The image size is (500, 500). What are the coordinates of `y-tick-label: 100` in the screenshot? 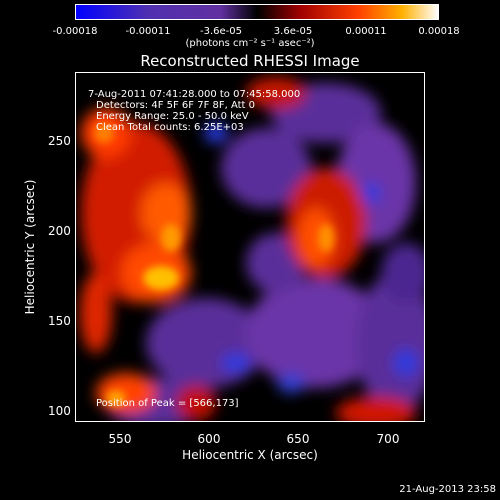 It's located at (59, 411).